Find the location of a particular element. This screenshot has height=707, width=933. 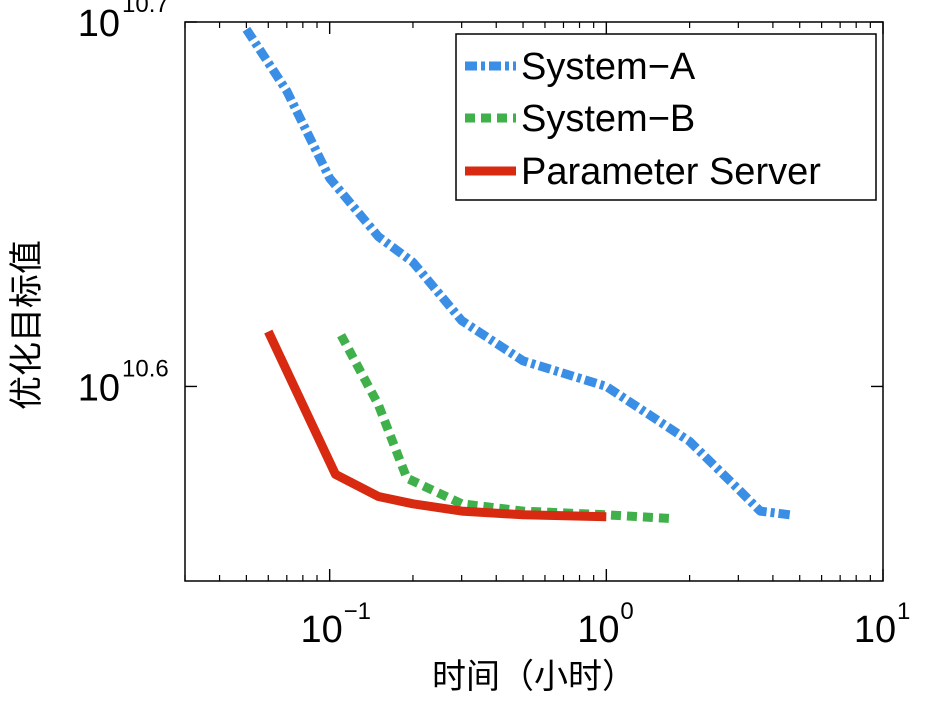

y-tick-exponent: 10.6 is located at coordinates (145, 368).